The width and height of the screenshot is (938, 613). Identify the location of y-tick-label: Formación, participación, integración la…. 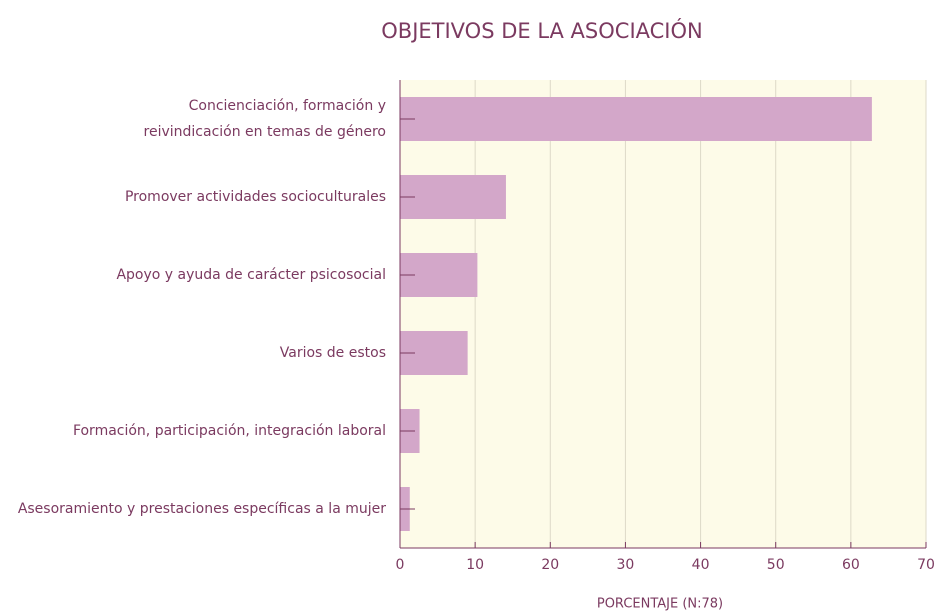
(229, 431).